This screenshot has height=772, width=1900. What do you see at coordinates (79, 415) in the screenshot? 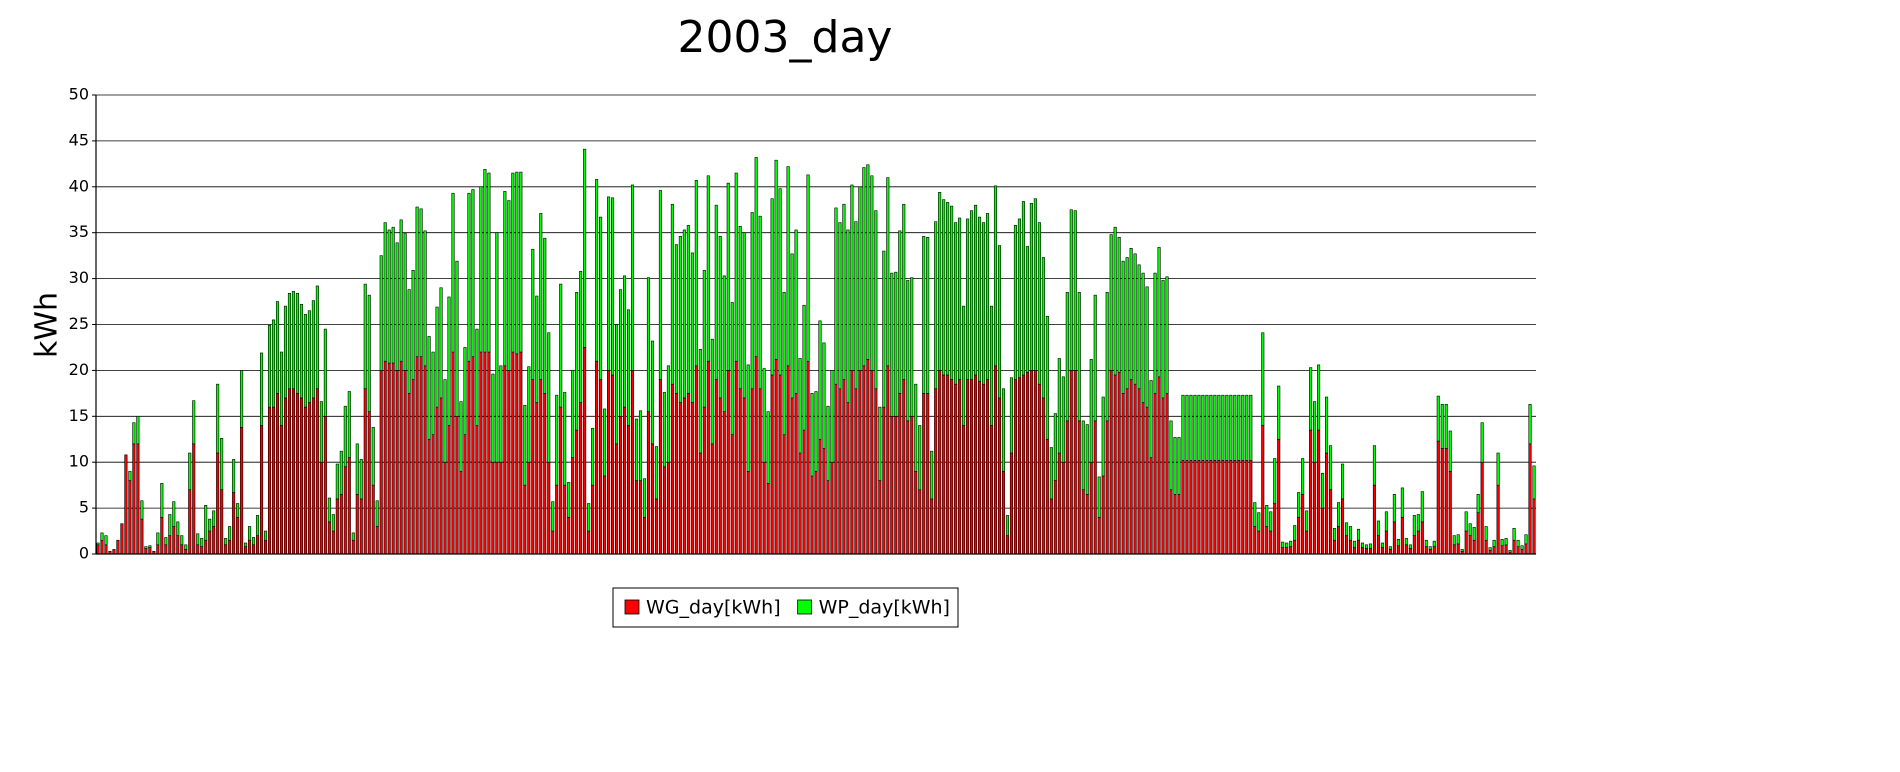
I see `y-tick-label: 15` at bounding box center [79, 415].